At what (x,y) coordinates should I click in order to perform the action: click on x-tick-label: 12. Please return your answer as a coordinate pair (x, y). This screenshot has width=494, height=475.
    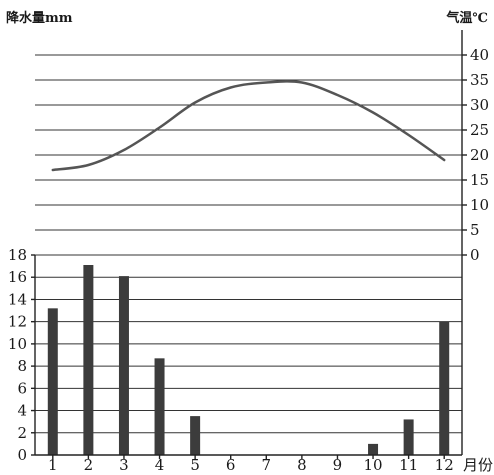
    Looking at the image, I should click on (444, 465).